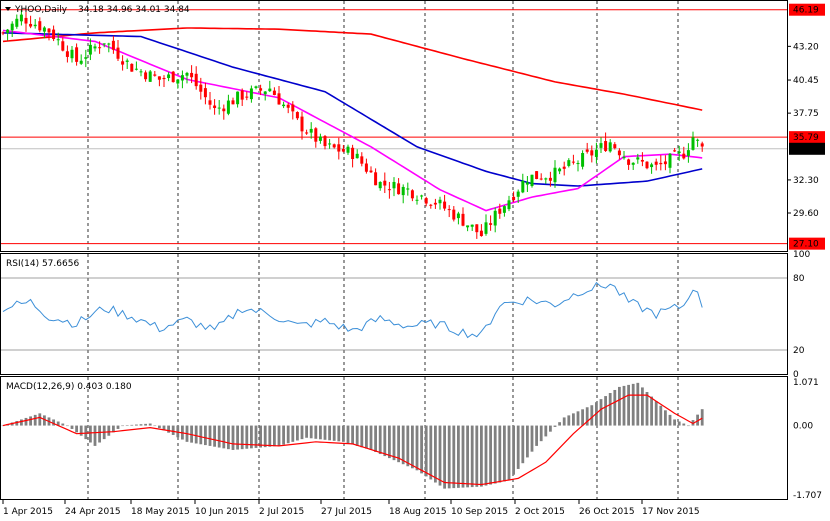 This screenshot has height=521, width=830. I want to click on ma-slow-line, so click(352, 69).